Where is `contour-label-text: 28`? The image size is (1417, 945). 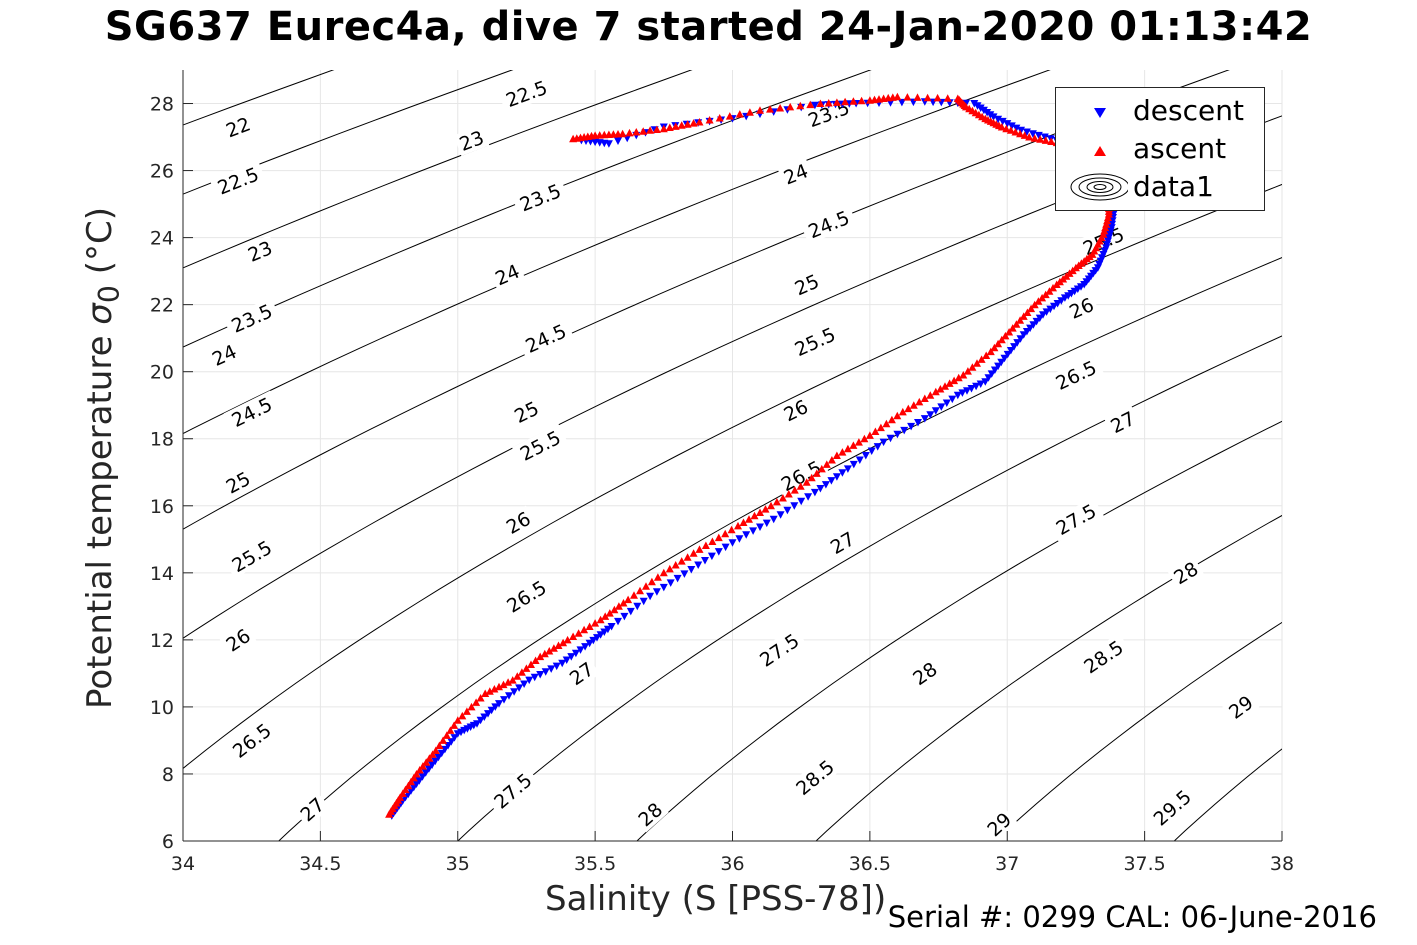 contour-label-text: 28 is located at coordinates (925, 674).